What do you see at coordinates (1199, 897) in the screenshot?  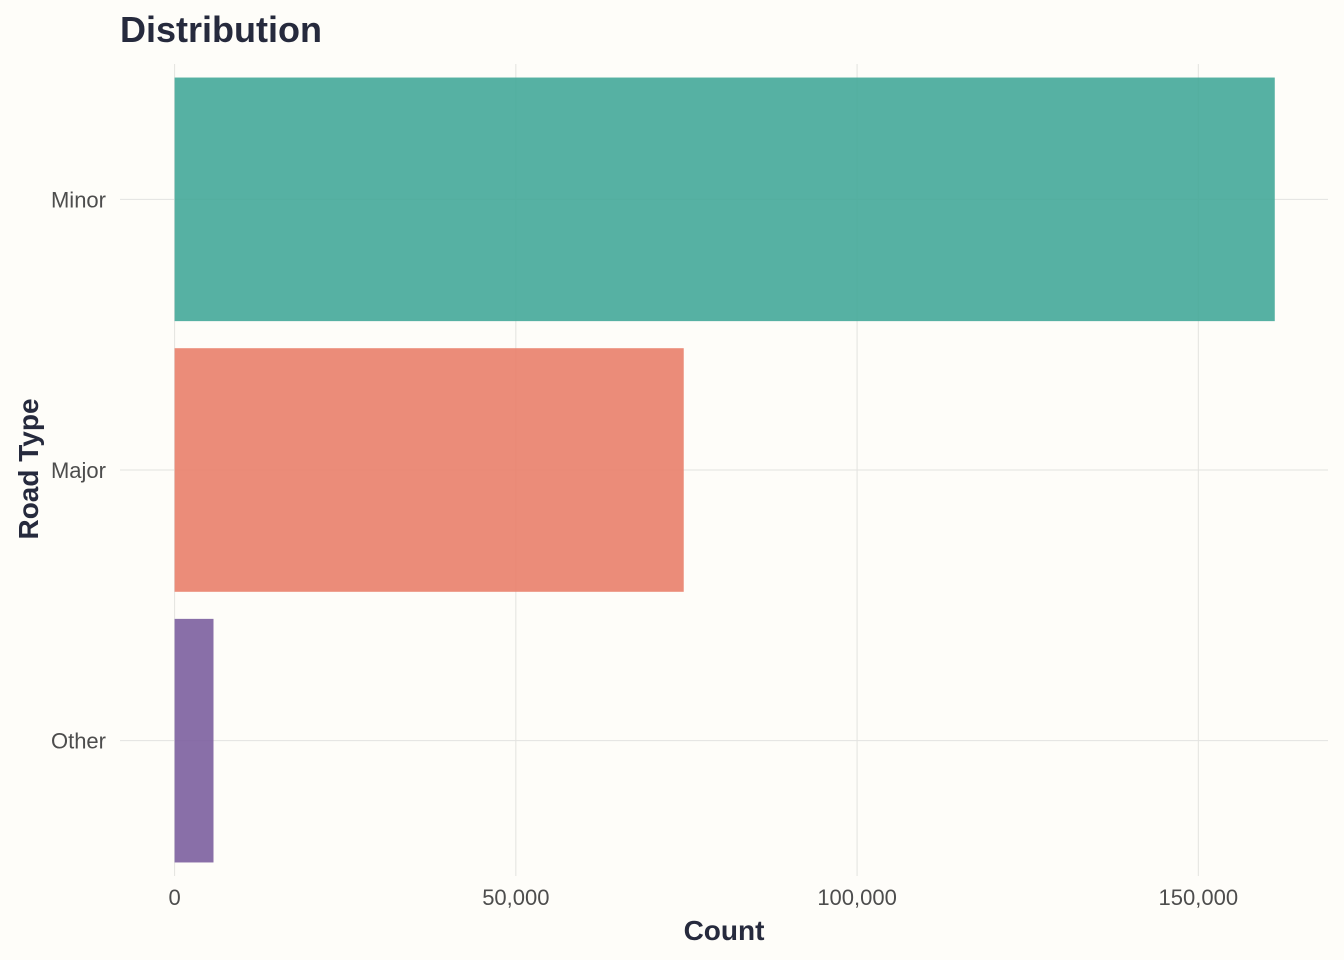 I see `x-tick-label: 150,000` at bounding box center [1199, 897].